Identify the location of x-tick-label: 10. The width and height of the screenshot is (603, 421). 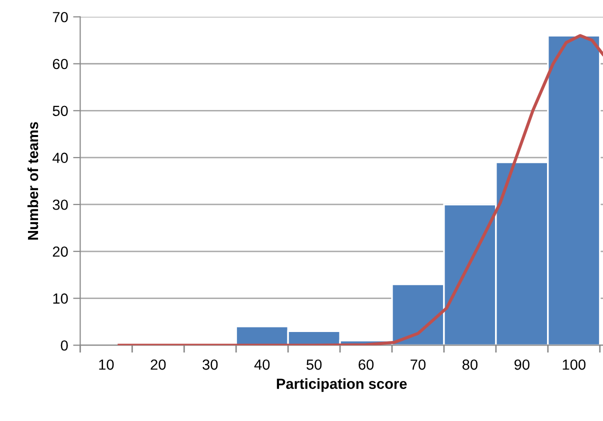
(106, 364).